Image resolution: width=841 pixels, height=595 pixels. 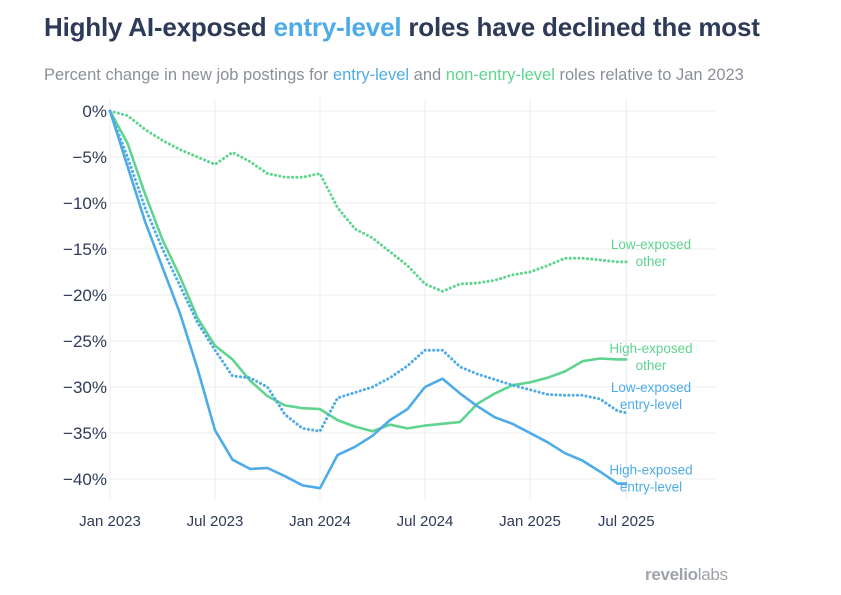 I want to click on series-label-high-exposed-entry-level: High-exposed entry-level, so click(x=650, y=479).